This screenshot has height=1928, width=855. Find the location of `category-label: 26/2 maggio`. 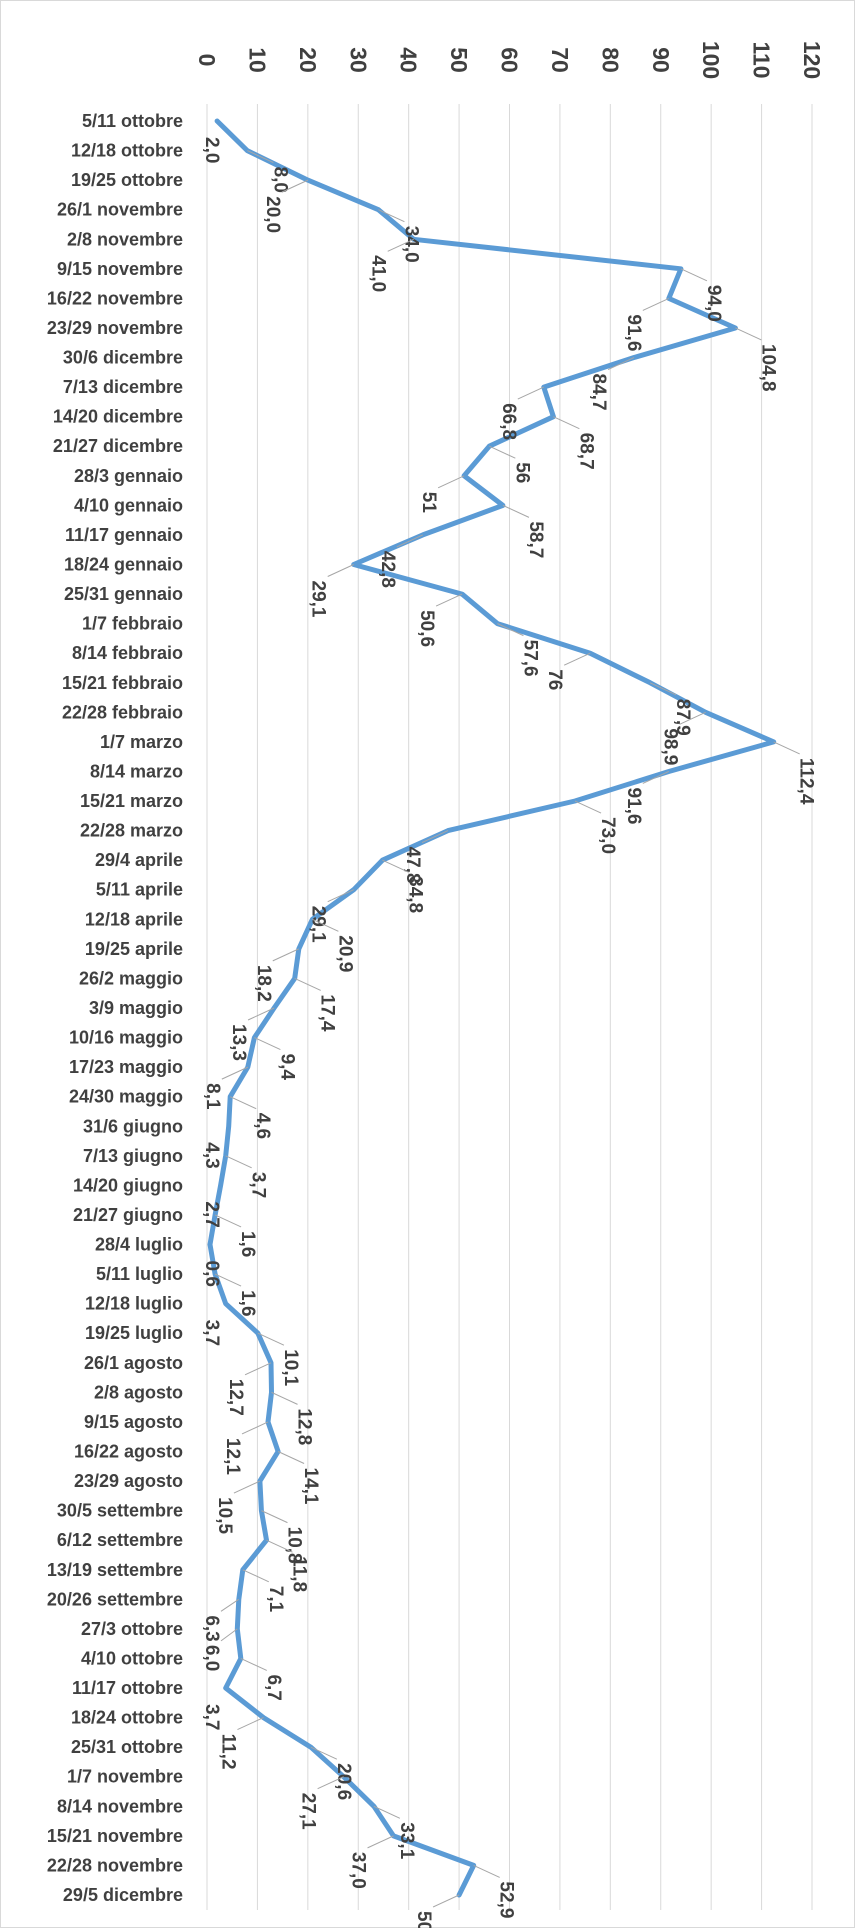

category-label: 26/2 maggio is located at coordinates (131, 978).